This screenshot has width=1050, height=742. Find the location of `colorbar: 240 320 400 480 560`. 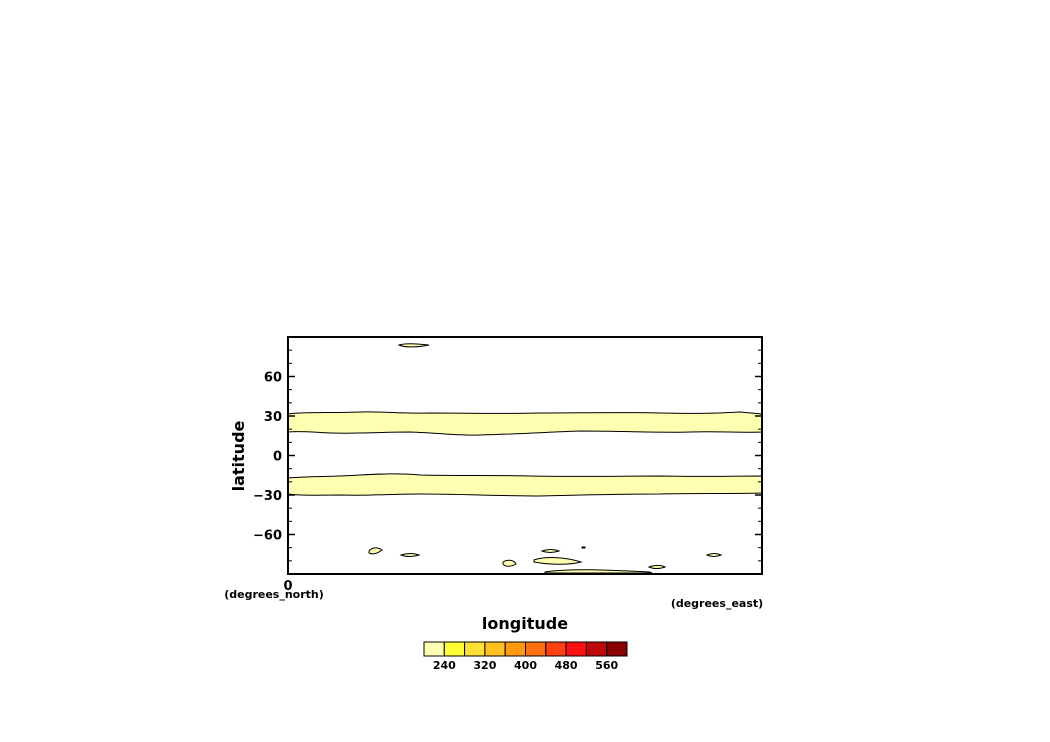

colorbar: 240 320 400 480 560 is located at coordinates (525, 656).